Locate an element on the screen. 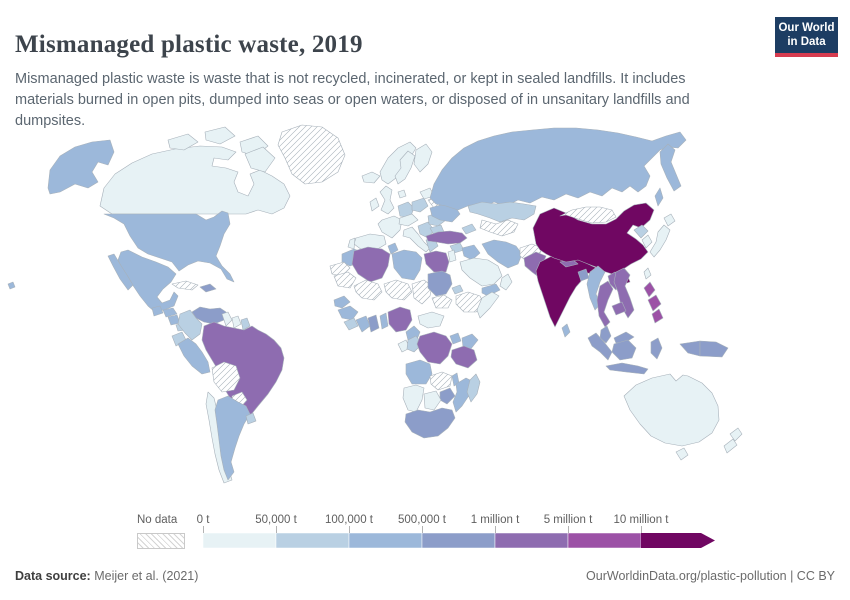 This screenshot has width=850, height=600. country-namibia is located at coordinates (413, 398).